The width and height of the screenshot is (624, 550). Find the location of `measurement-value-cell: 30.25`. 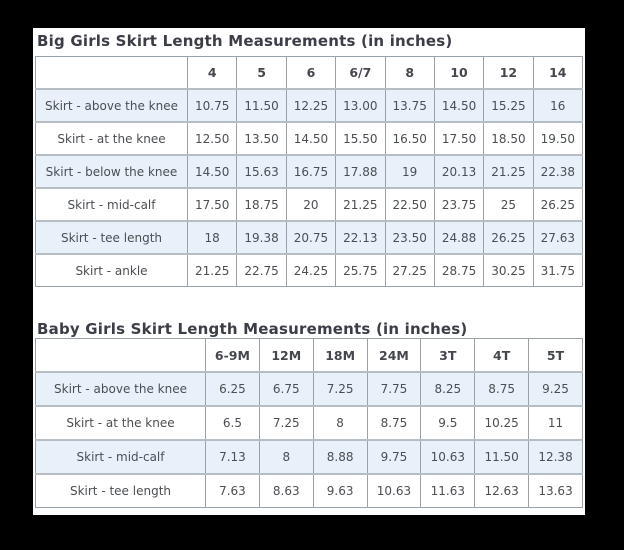

measurement-value-cell: 30.25 is located at coordinates (508, 270).